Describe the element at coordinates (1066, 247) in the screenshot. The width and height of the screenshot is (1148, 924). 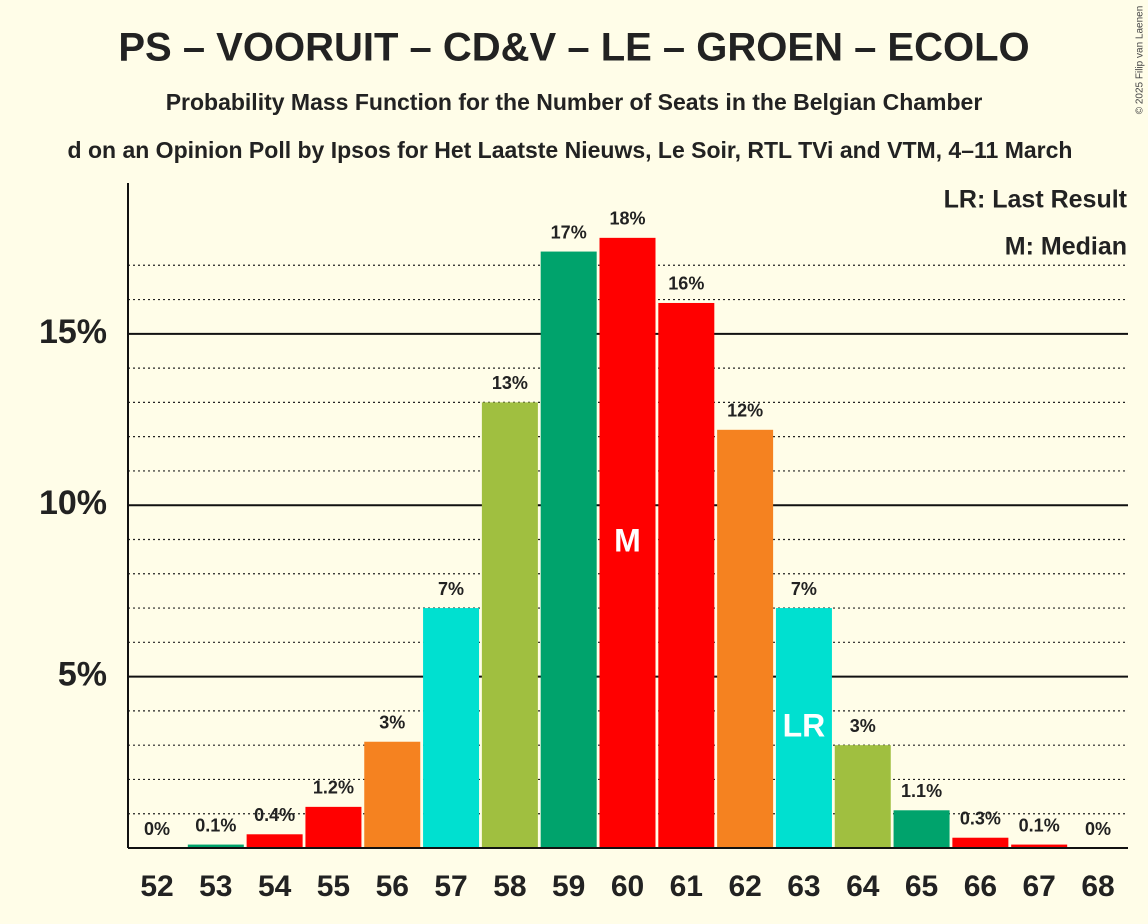
I see `legend-entry: M: Median` at that location.